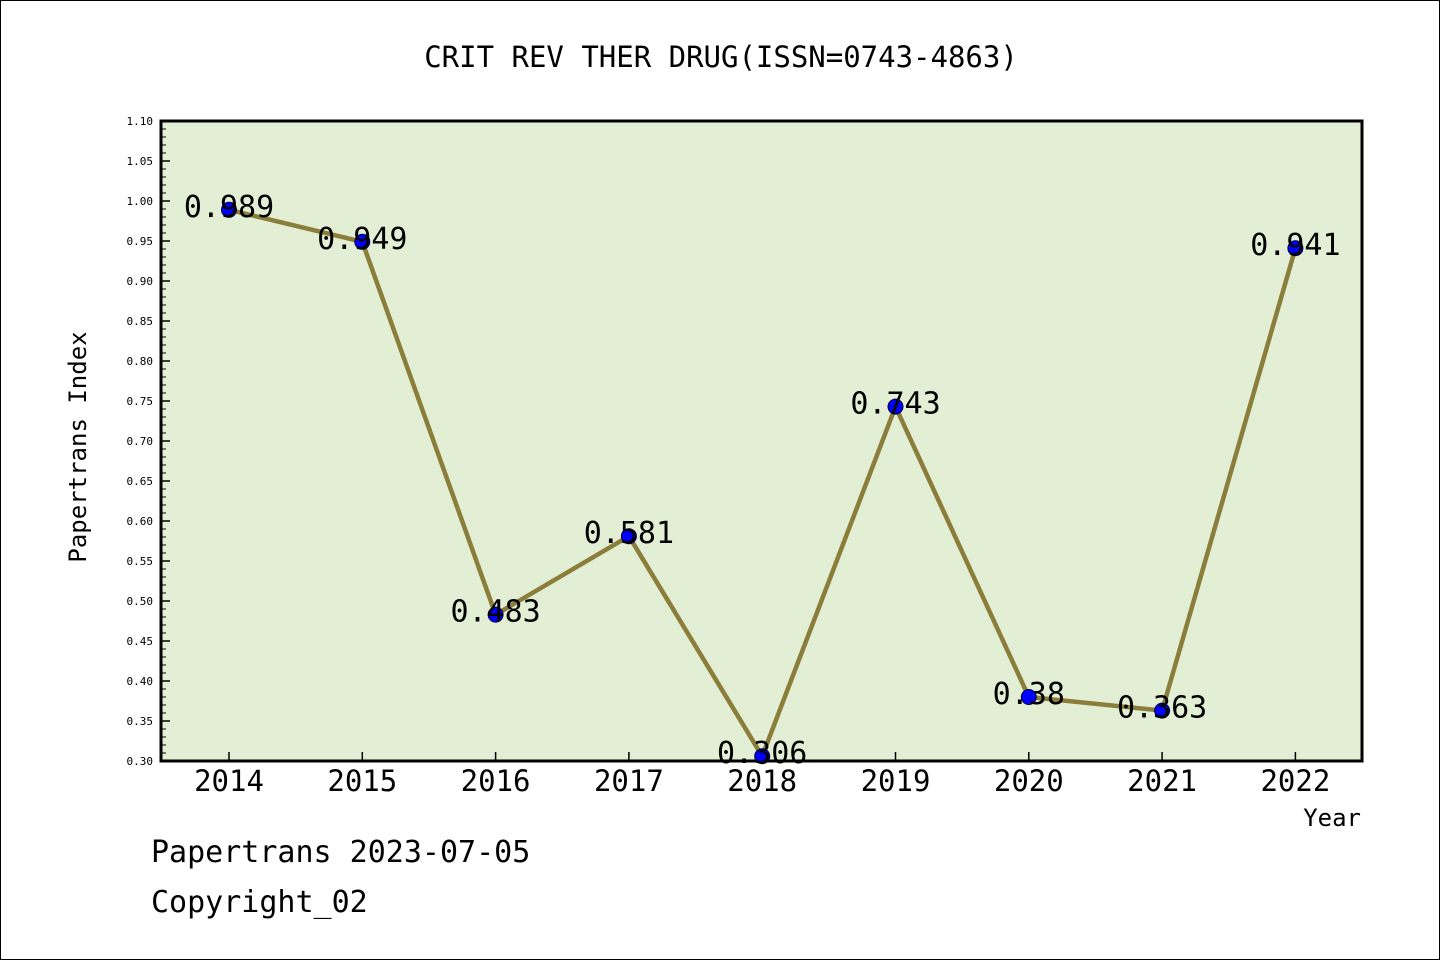  What do you see at coordinates (629, 781) in the screenshot?
I see `x-tick-label: 2017` at bounding box center [629, 781].